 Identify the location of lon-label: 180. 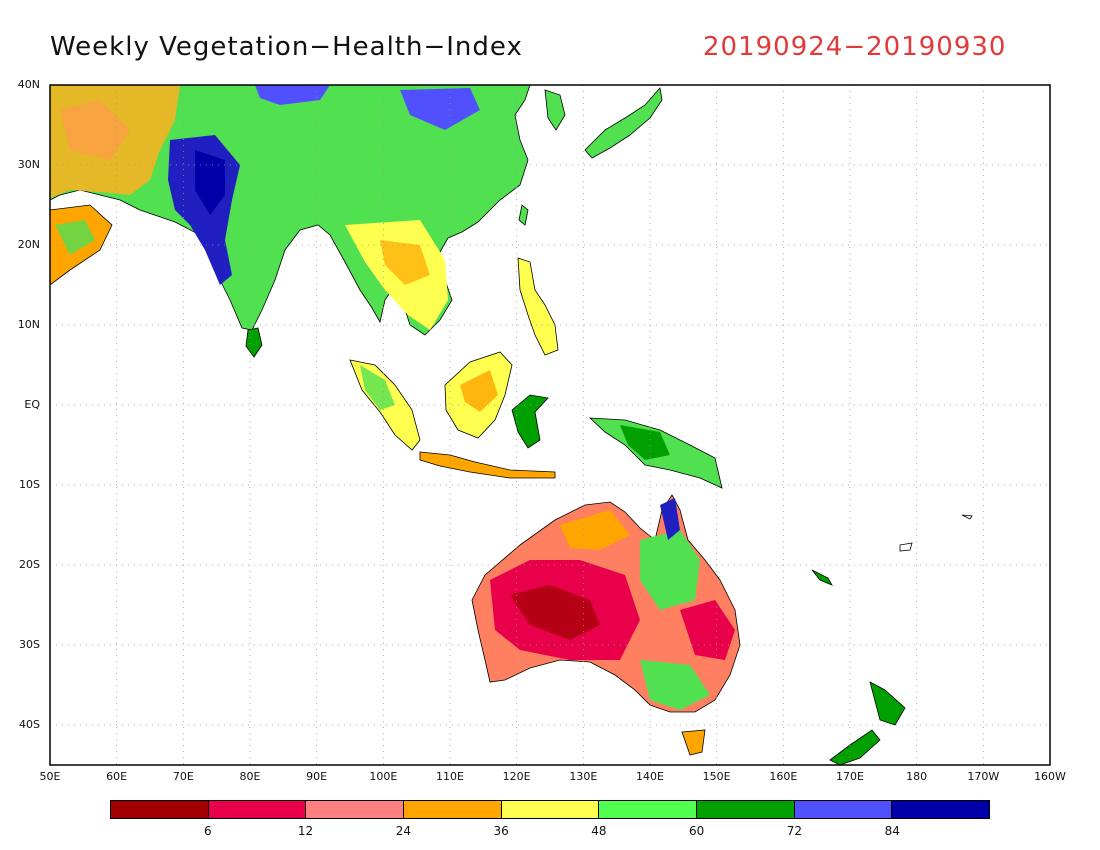
(917, 776).